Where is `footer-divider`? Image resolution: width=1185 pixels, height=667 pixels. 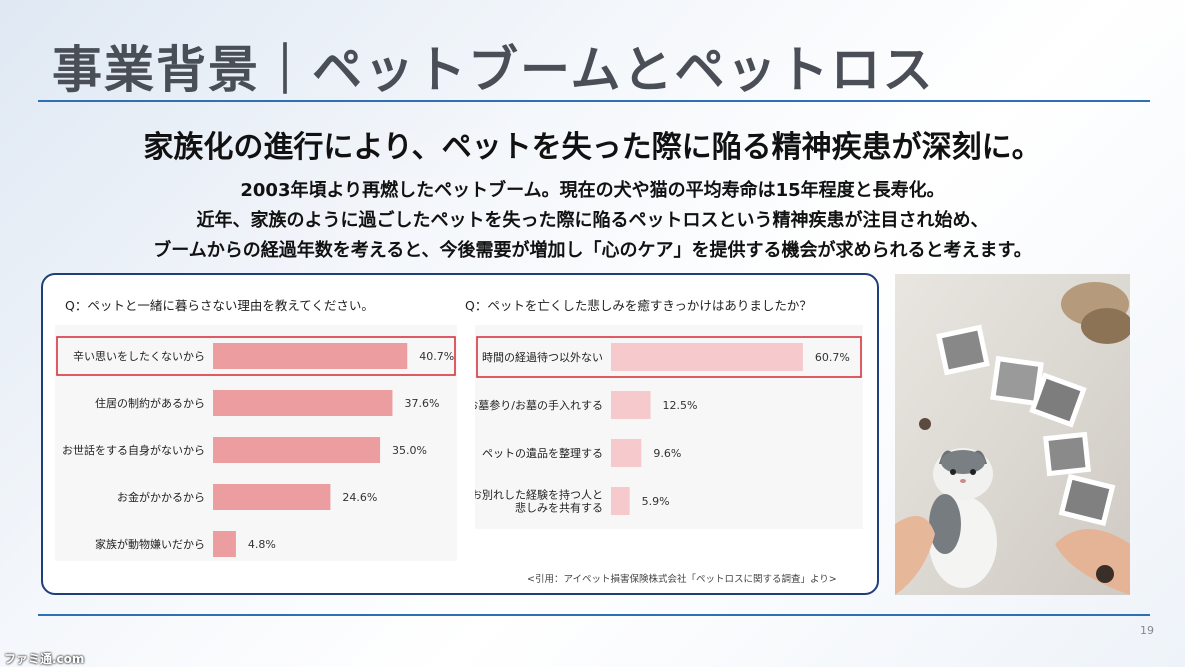
footer-divider is located at coordinates (594, 615).